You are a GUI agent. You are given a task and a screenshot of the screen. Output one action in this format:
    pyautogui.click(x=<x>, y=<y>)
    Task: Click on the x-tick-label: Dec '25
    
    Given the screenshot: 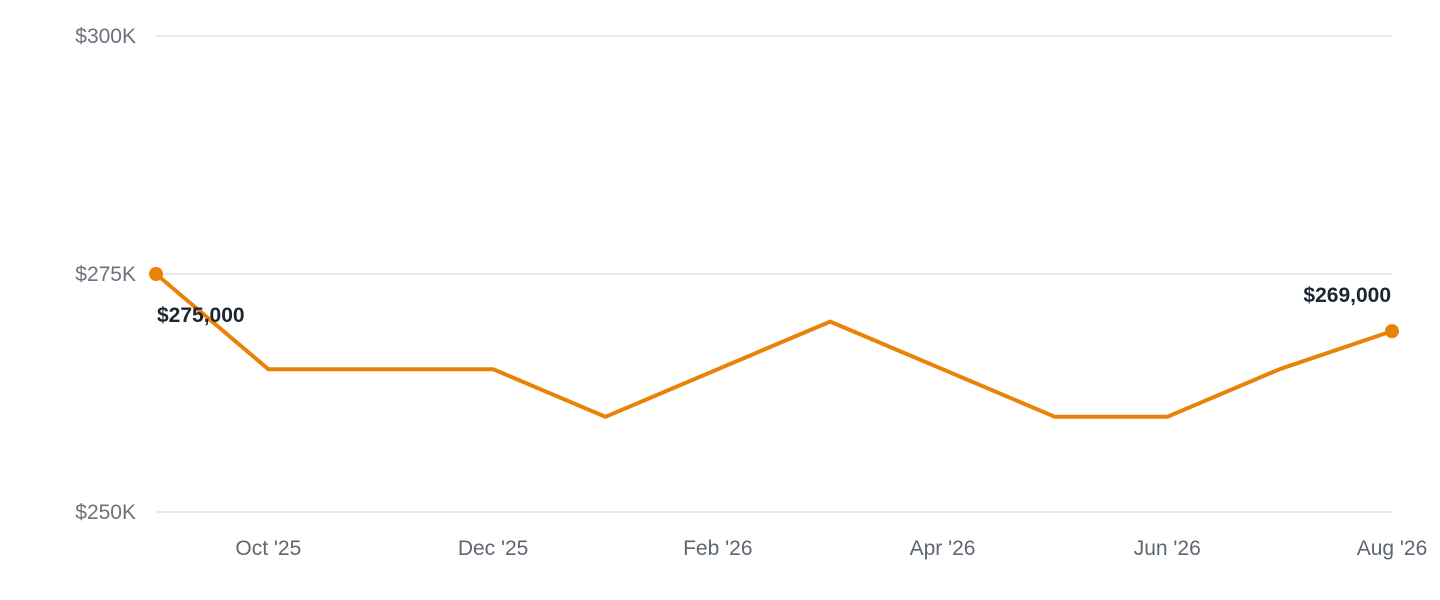 What is the action you would take?
    pyautogui.click(x=493, y=548)
    